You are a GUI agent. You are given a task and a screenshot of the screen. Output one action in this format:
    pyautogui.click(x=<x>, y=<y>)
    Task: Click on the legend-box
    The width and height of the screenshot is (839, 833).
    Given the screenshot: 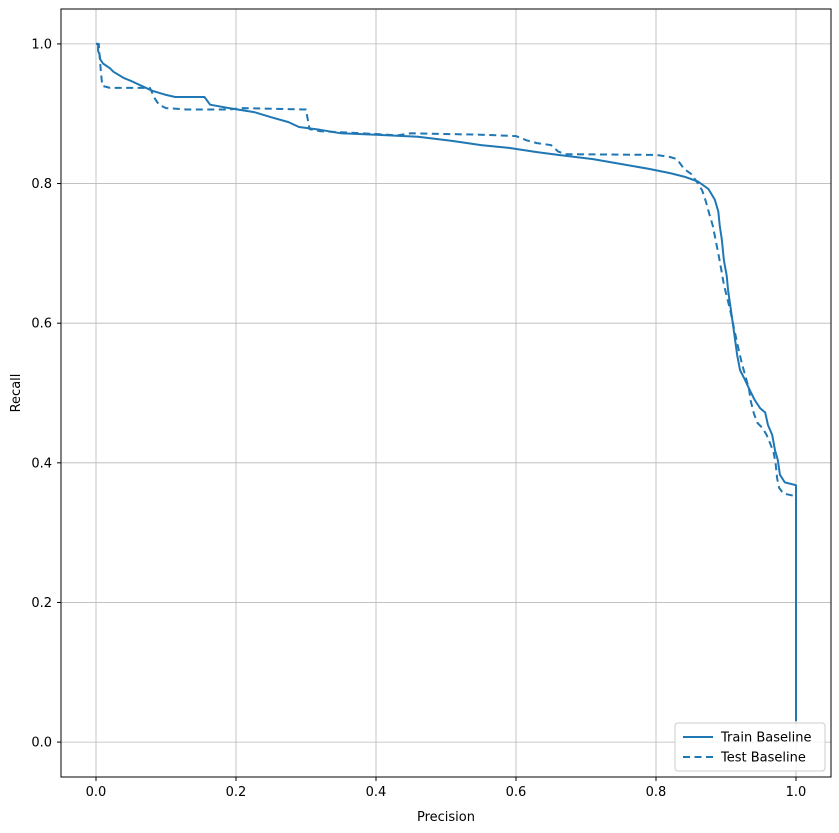 What is the action you would take?
    pyautogui.click(x=750, y=747)
    